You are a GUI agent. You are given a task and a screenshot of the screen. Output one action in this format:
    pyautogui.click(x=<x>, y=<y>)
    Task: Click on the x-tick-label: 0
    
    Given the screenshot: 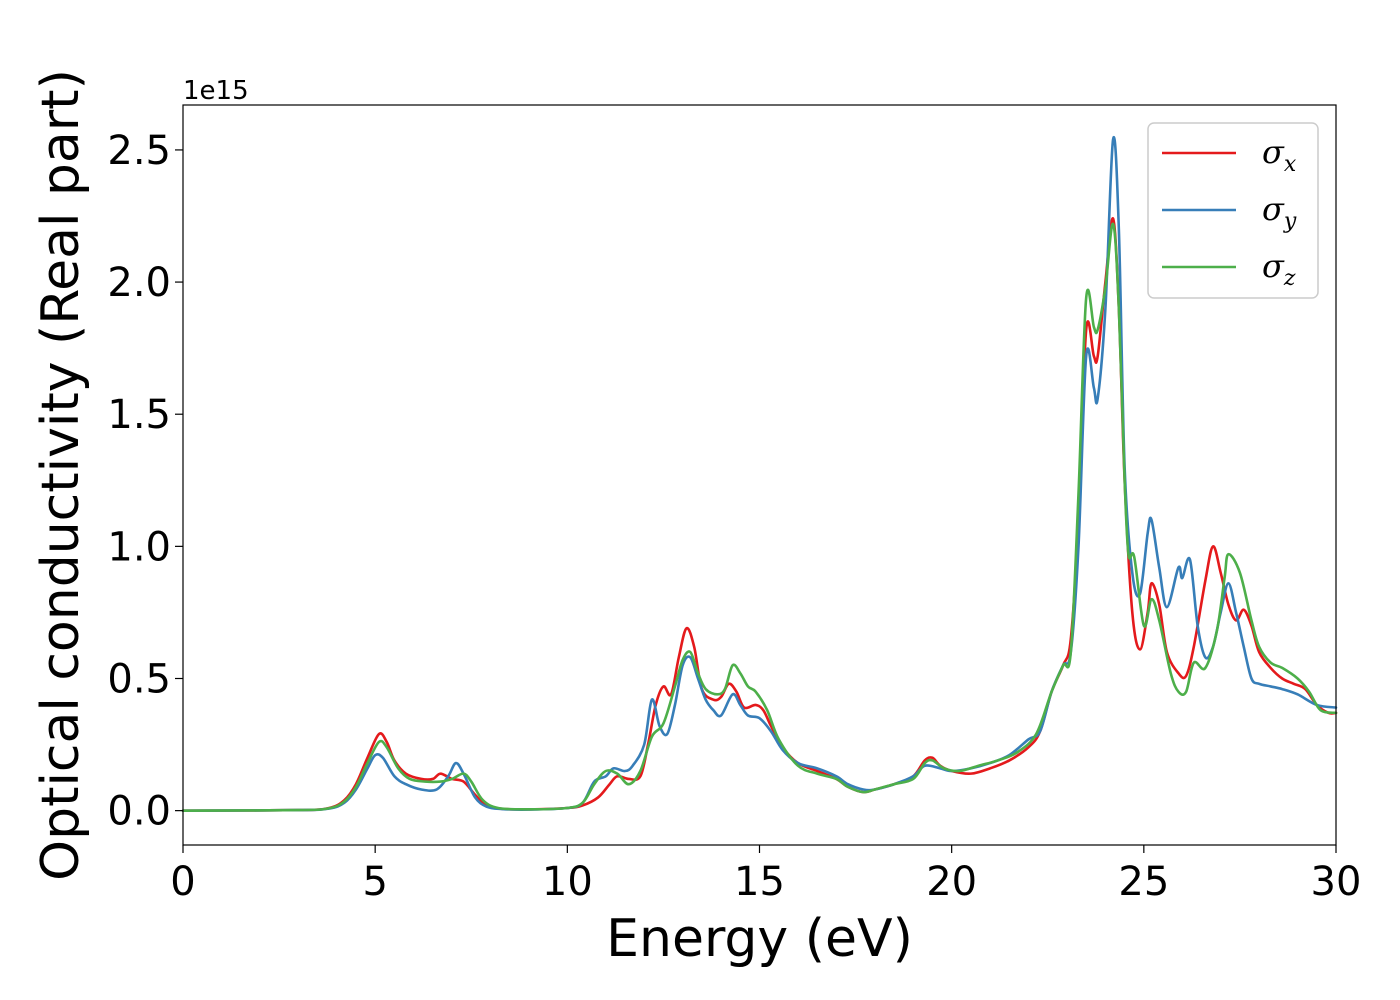 What is the action you would take?
    pyautogui.click(x=182, y=882)
    